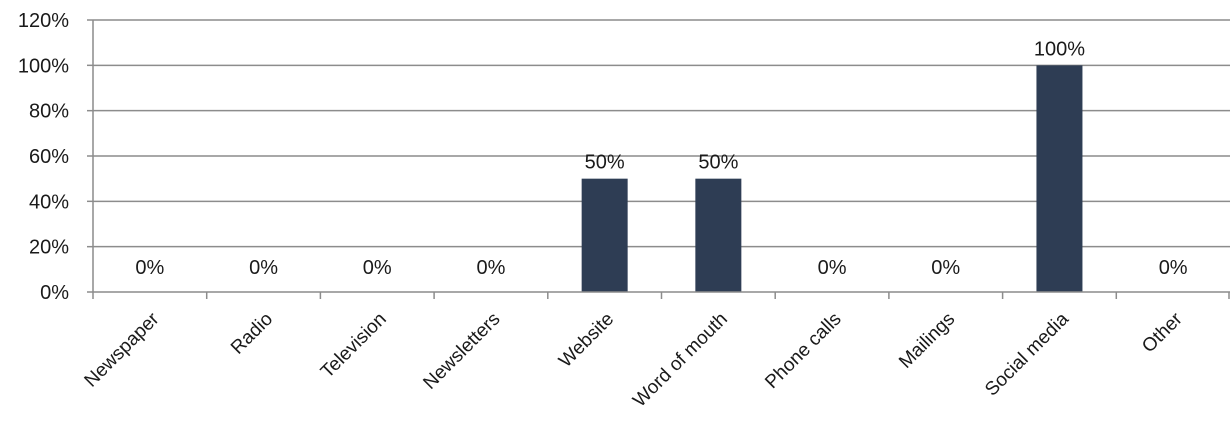 Image resolution: width=1230 pixels, height=444 pixels. I want to click on y-tick-label: 100%, so click(43, 66).